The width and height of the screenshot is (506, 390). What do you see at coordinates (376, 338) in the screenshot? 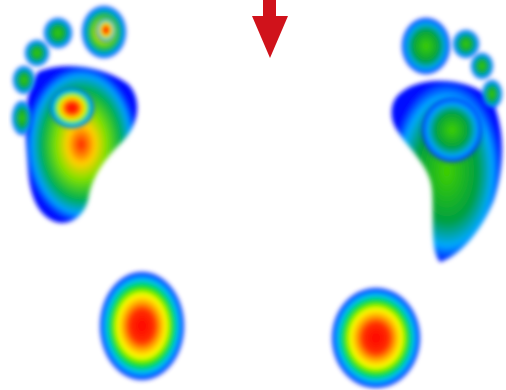
I see `right-heel-print` at bounding box center [376, 338].